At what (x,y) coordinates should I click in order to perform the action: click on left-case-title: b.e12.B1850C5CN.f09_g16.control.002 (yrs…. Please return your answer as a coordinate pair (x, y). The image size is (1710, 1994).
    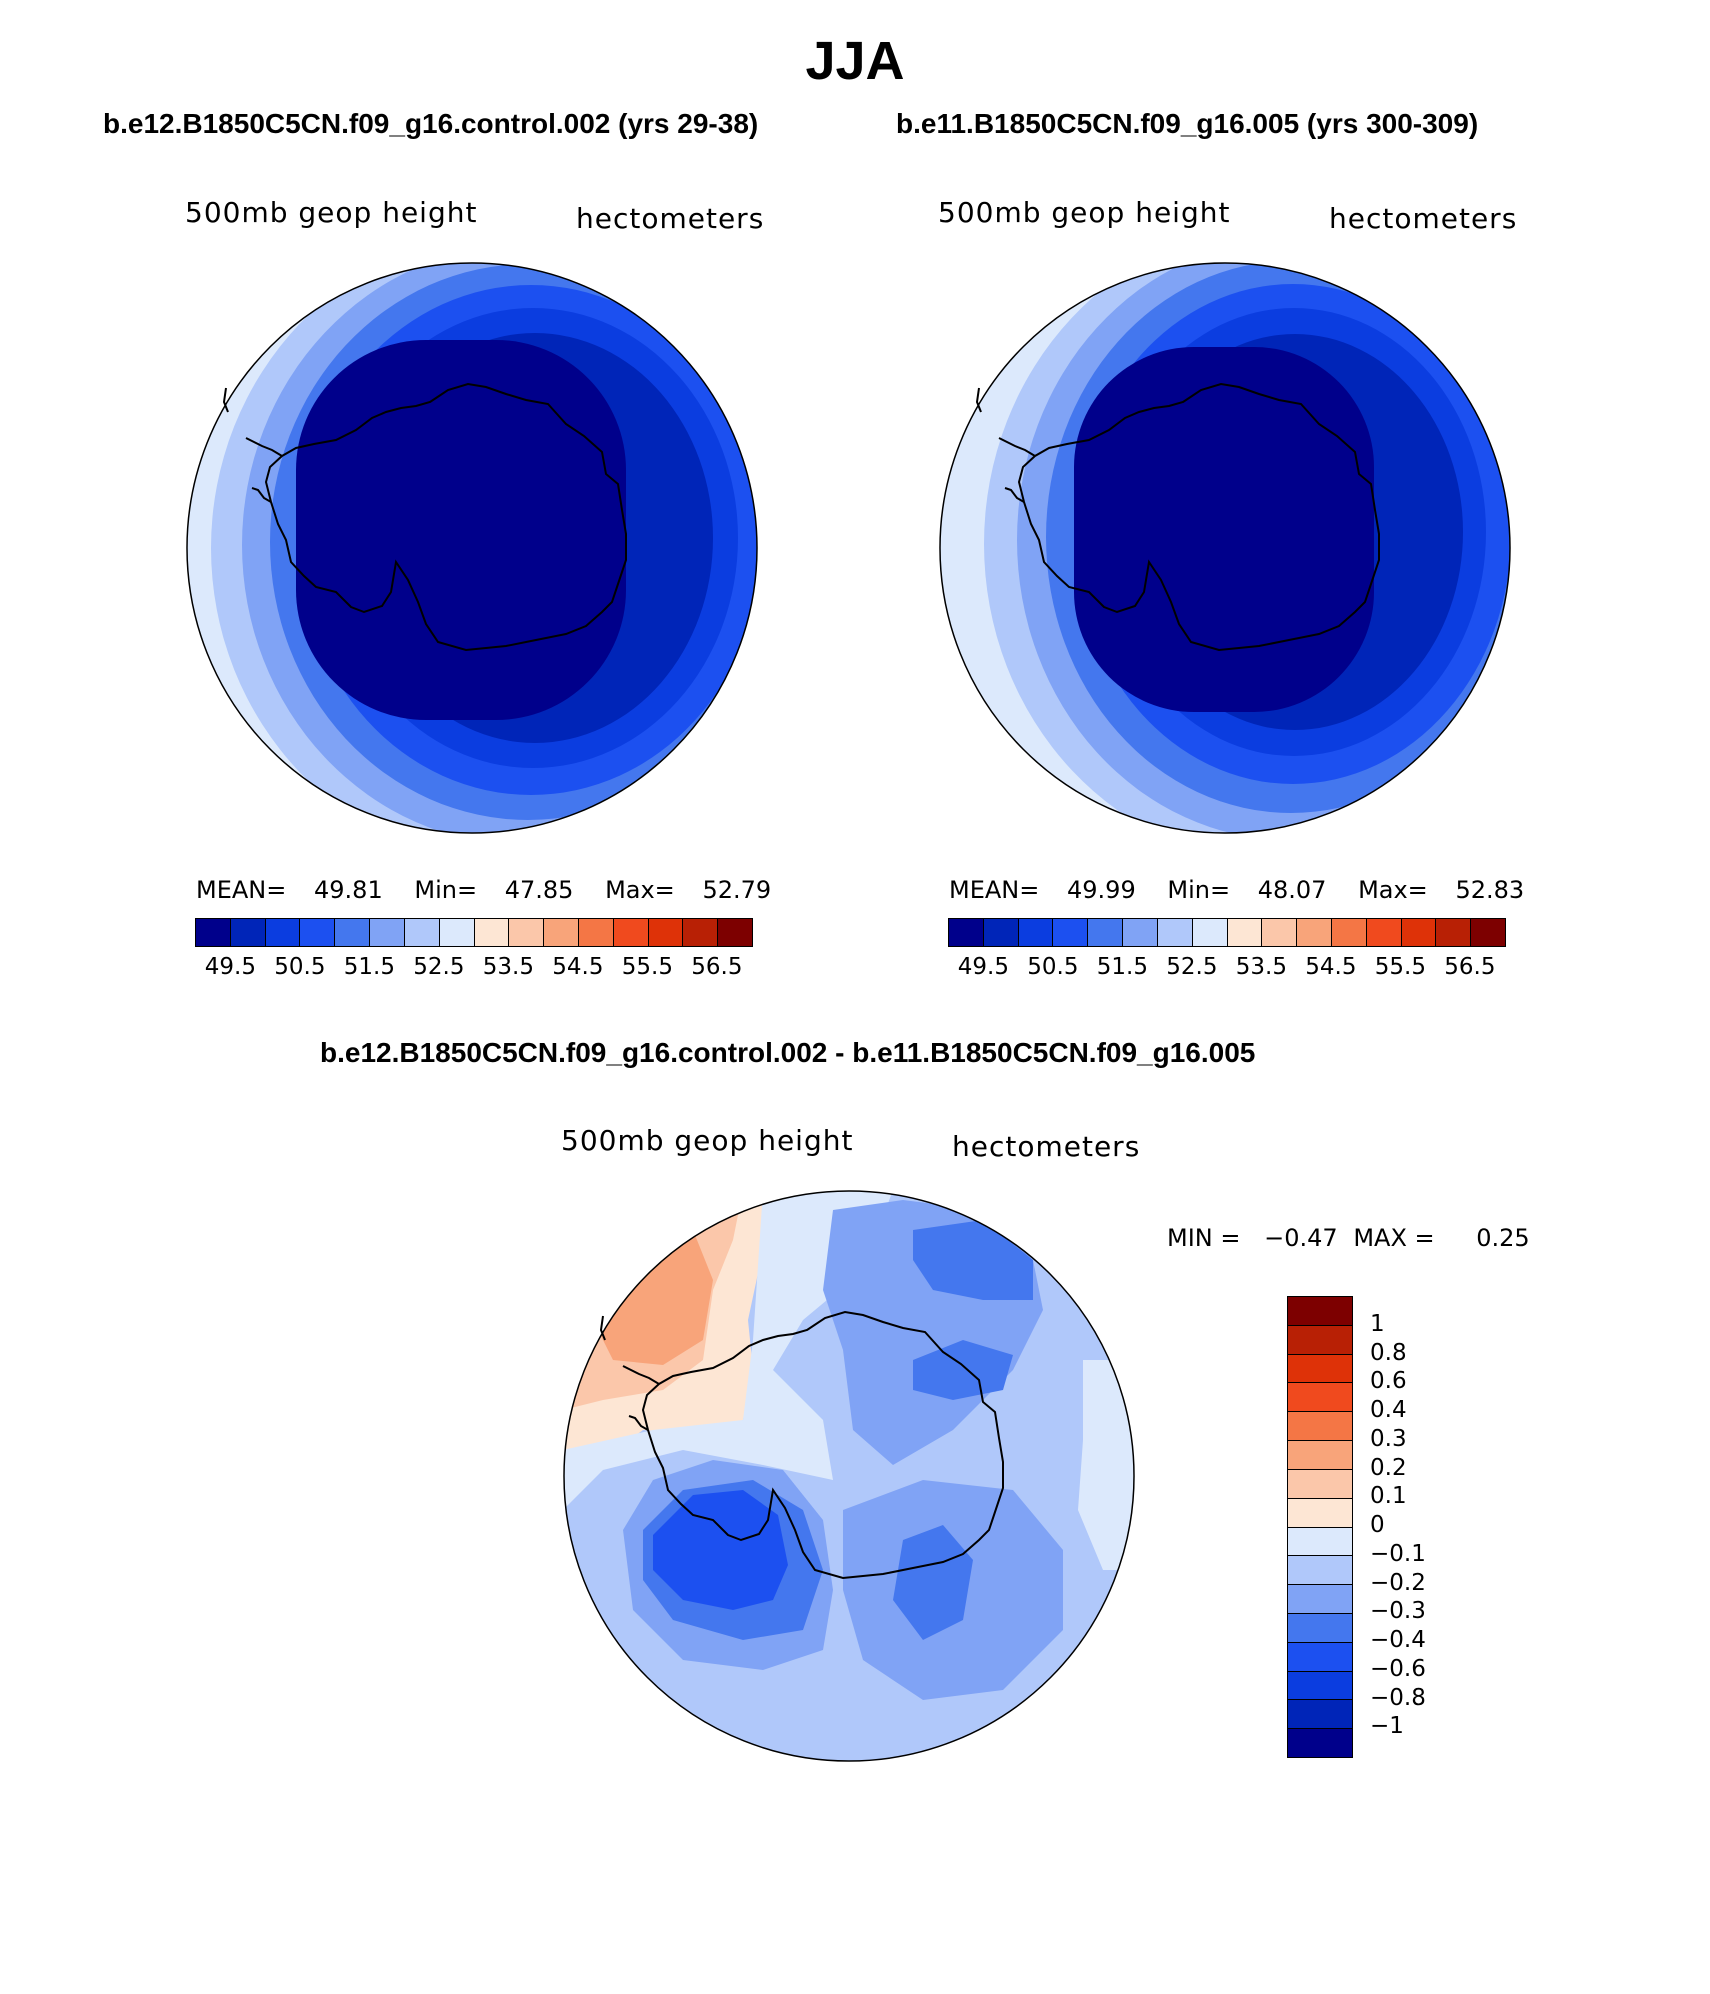
    Looking at the image, I should click on (431, 123).